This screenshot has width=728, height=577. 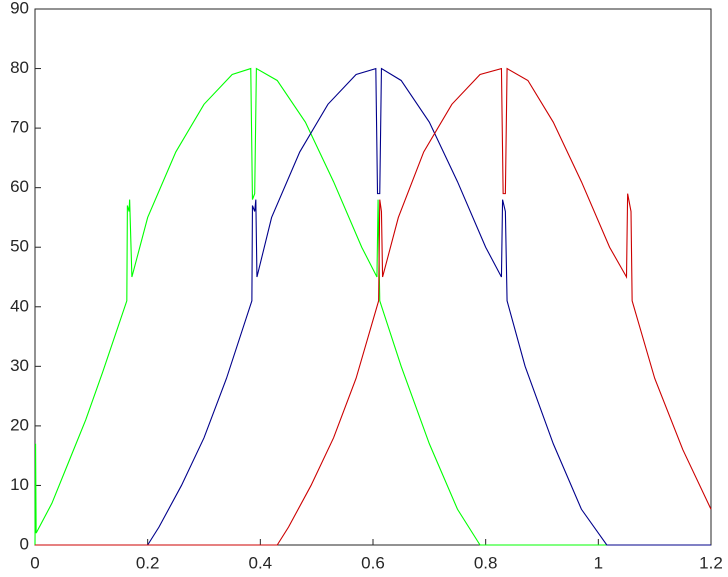 What do you see at coordinates (24, 543) in the screenshot?
I see `y-tick-label: 0` at bounding box center [24, 543].